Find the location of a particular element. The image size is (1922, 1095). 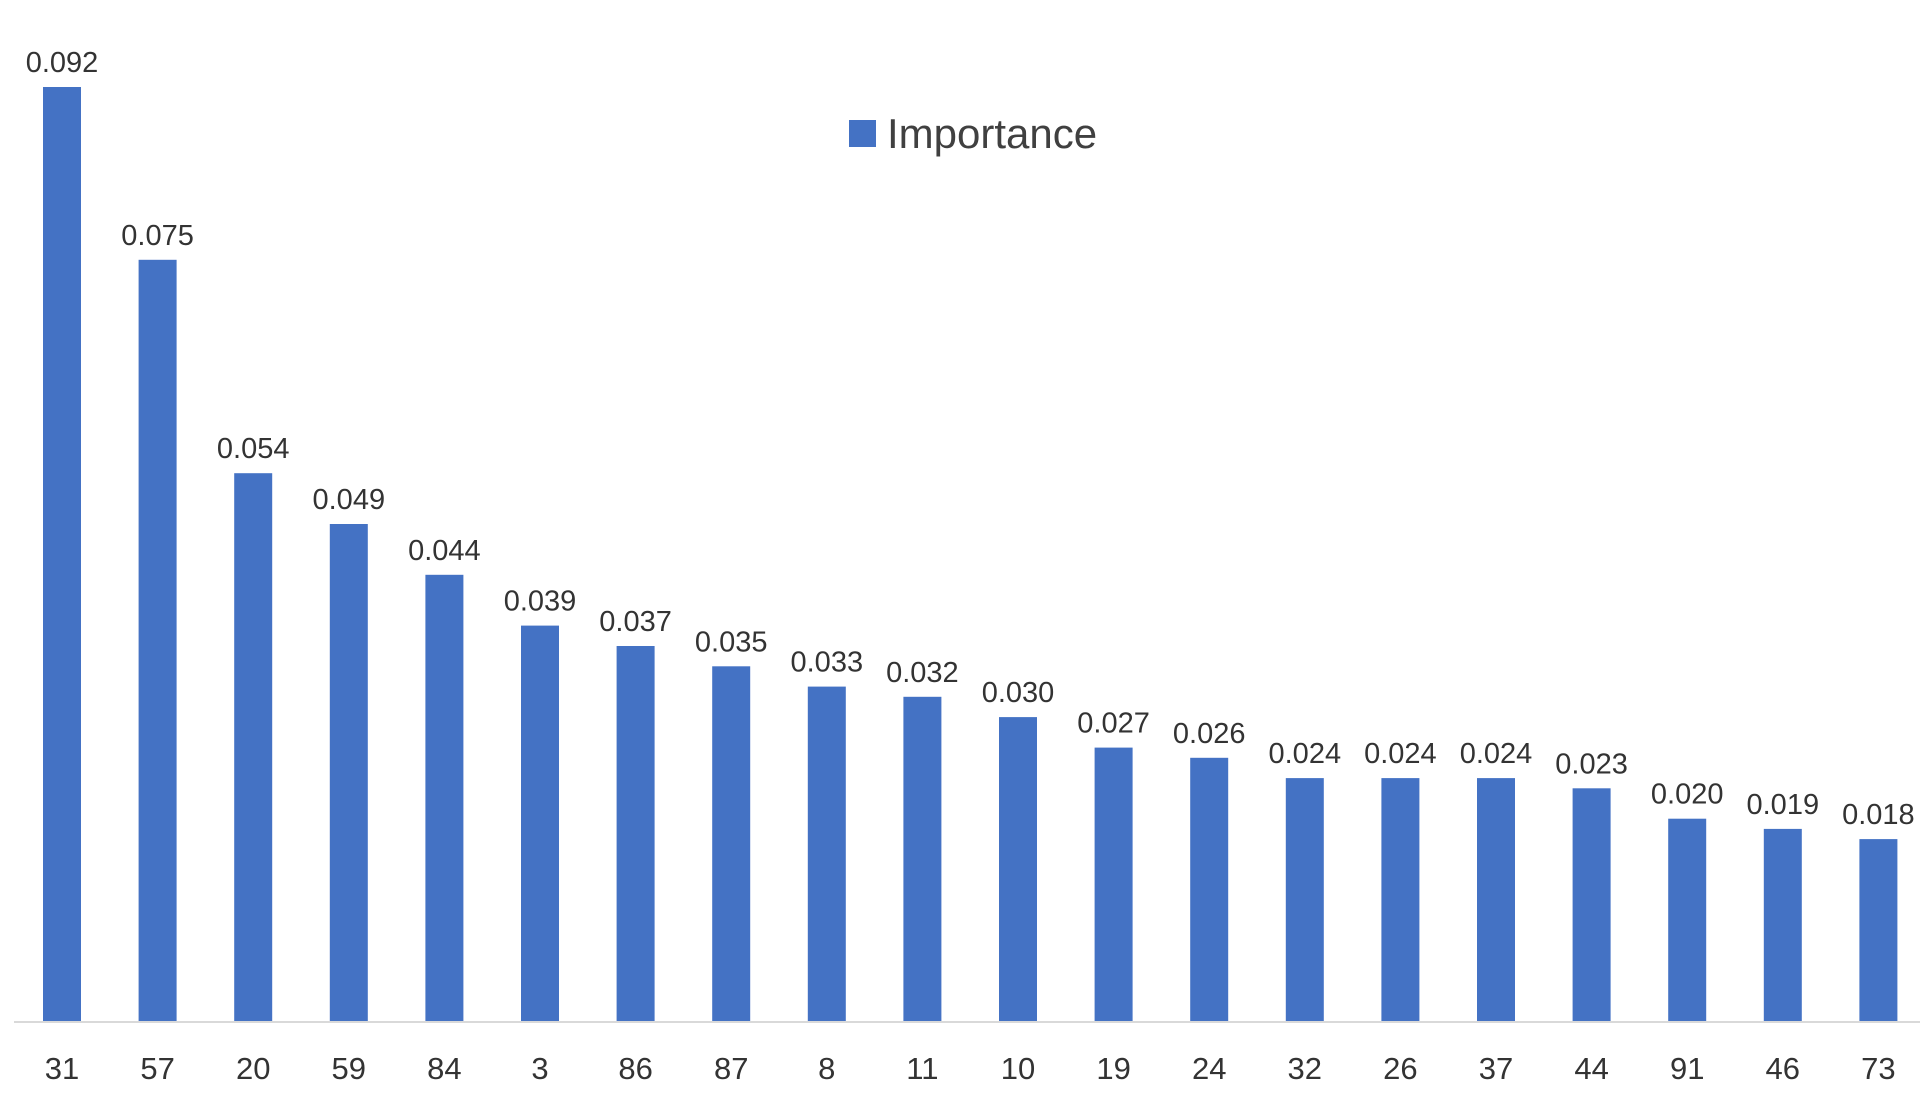

x-tick-label-11: 11 is located at coordinates (922, 1068).